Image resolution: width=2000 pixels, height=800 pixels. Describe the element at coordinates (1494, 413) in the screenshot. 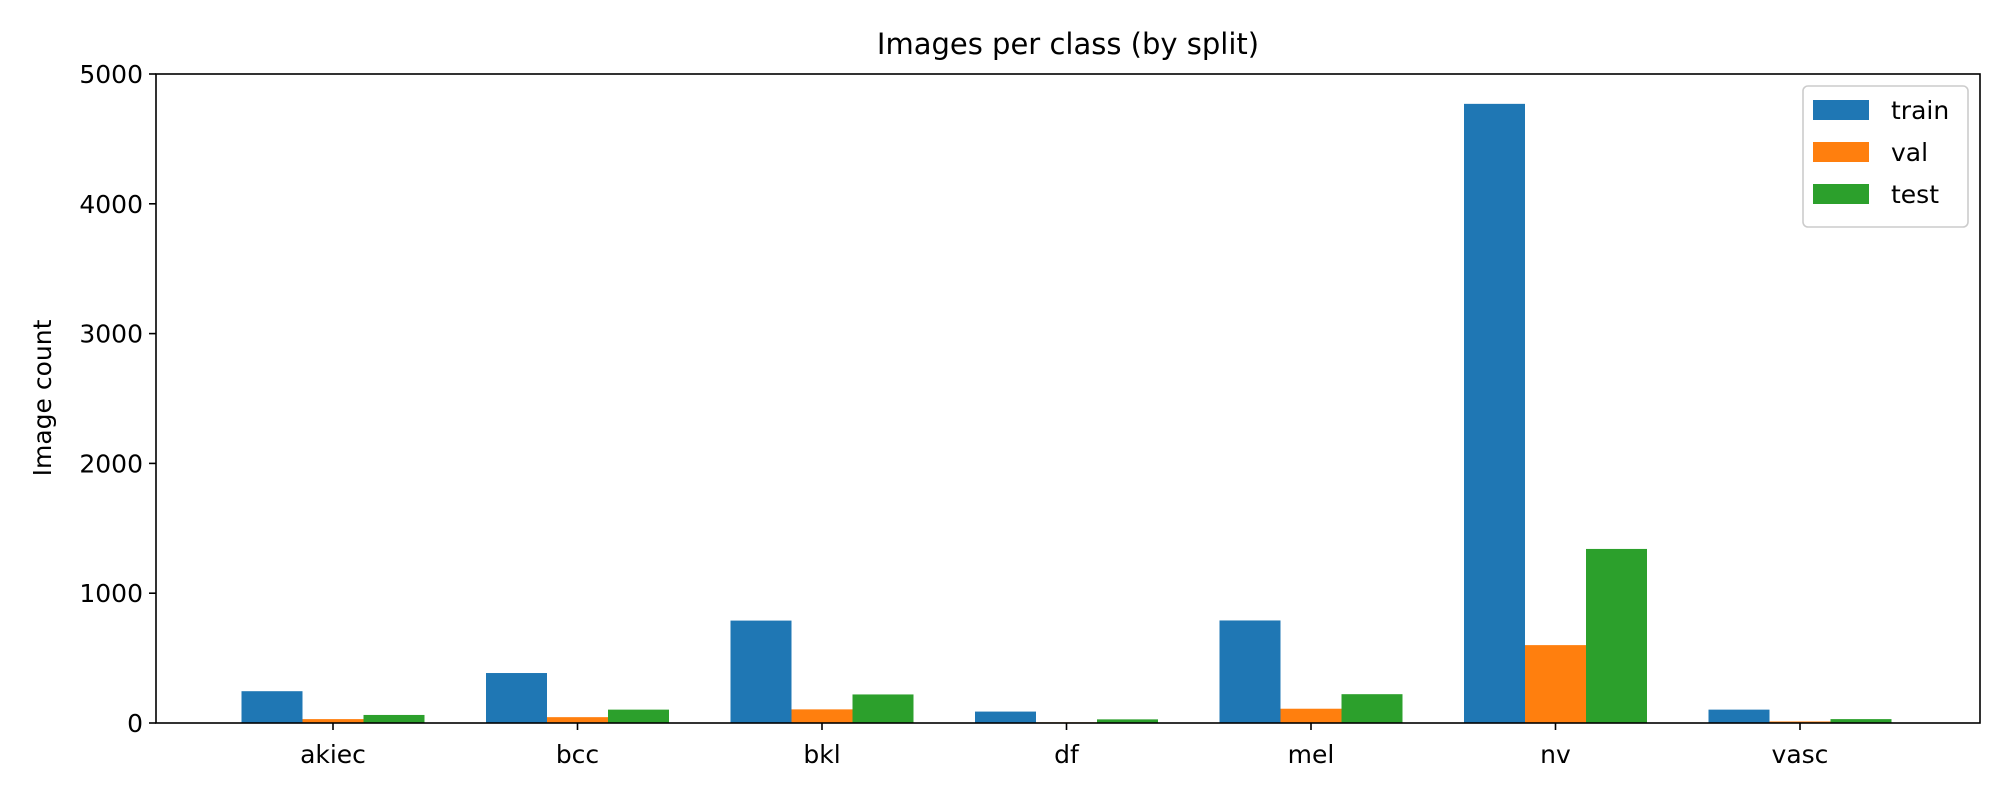

I see `bar-train-nv` at that location.